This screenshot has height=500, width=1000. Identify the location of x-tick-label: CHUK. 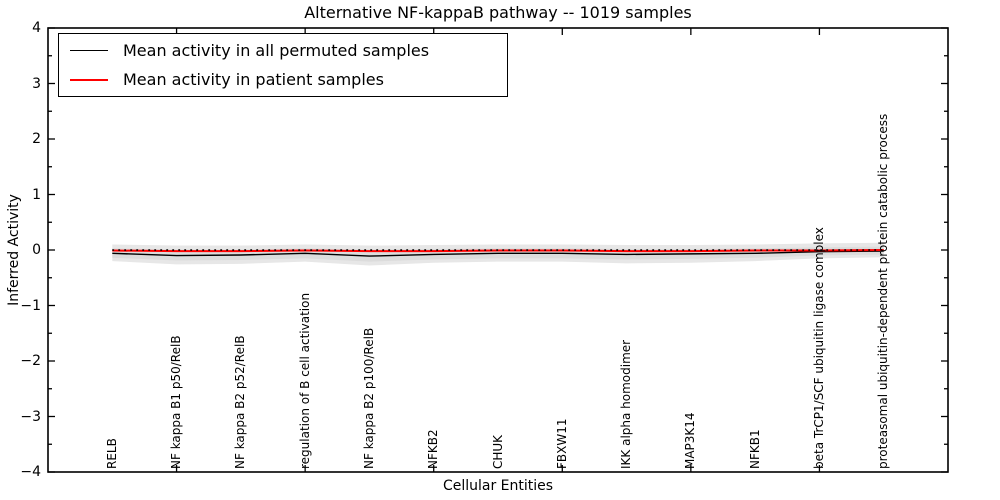
(497, 451).